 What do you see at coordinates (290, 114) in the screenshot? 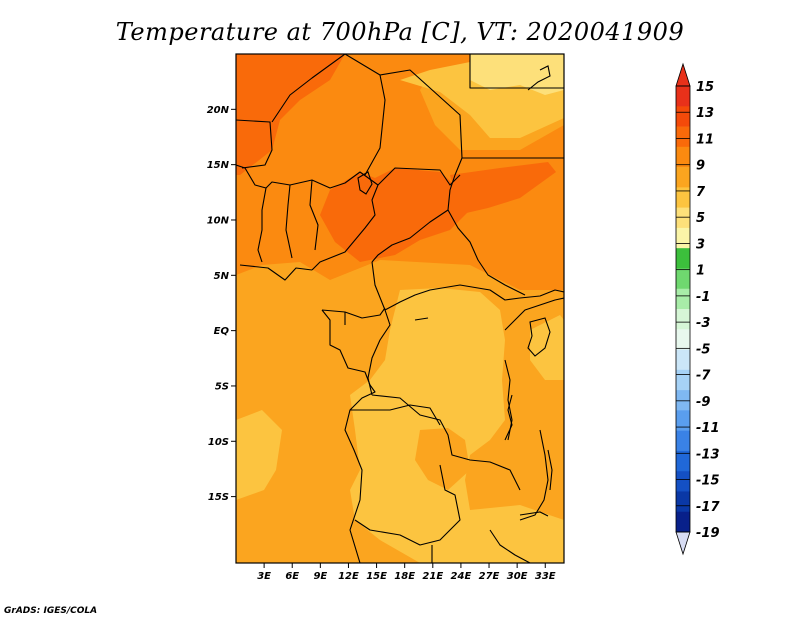
I see `region-13c-northwest` at bounding box center [290, 114].